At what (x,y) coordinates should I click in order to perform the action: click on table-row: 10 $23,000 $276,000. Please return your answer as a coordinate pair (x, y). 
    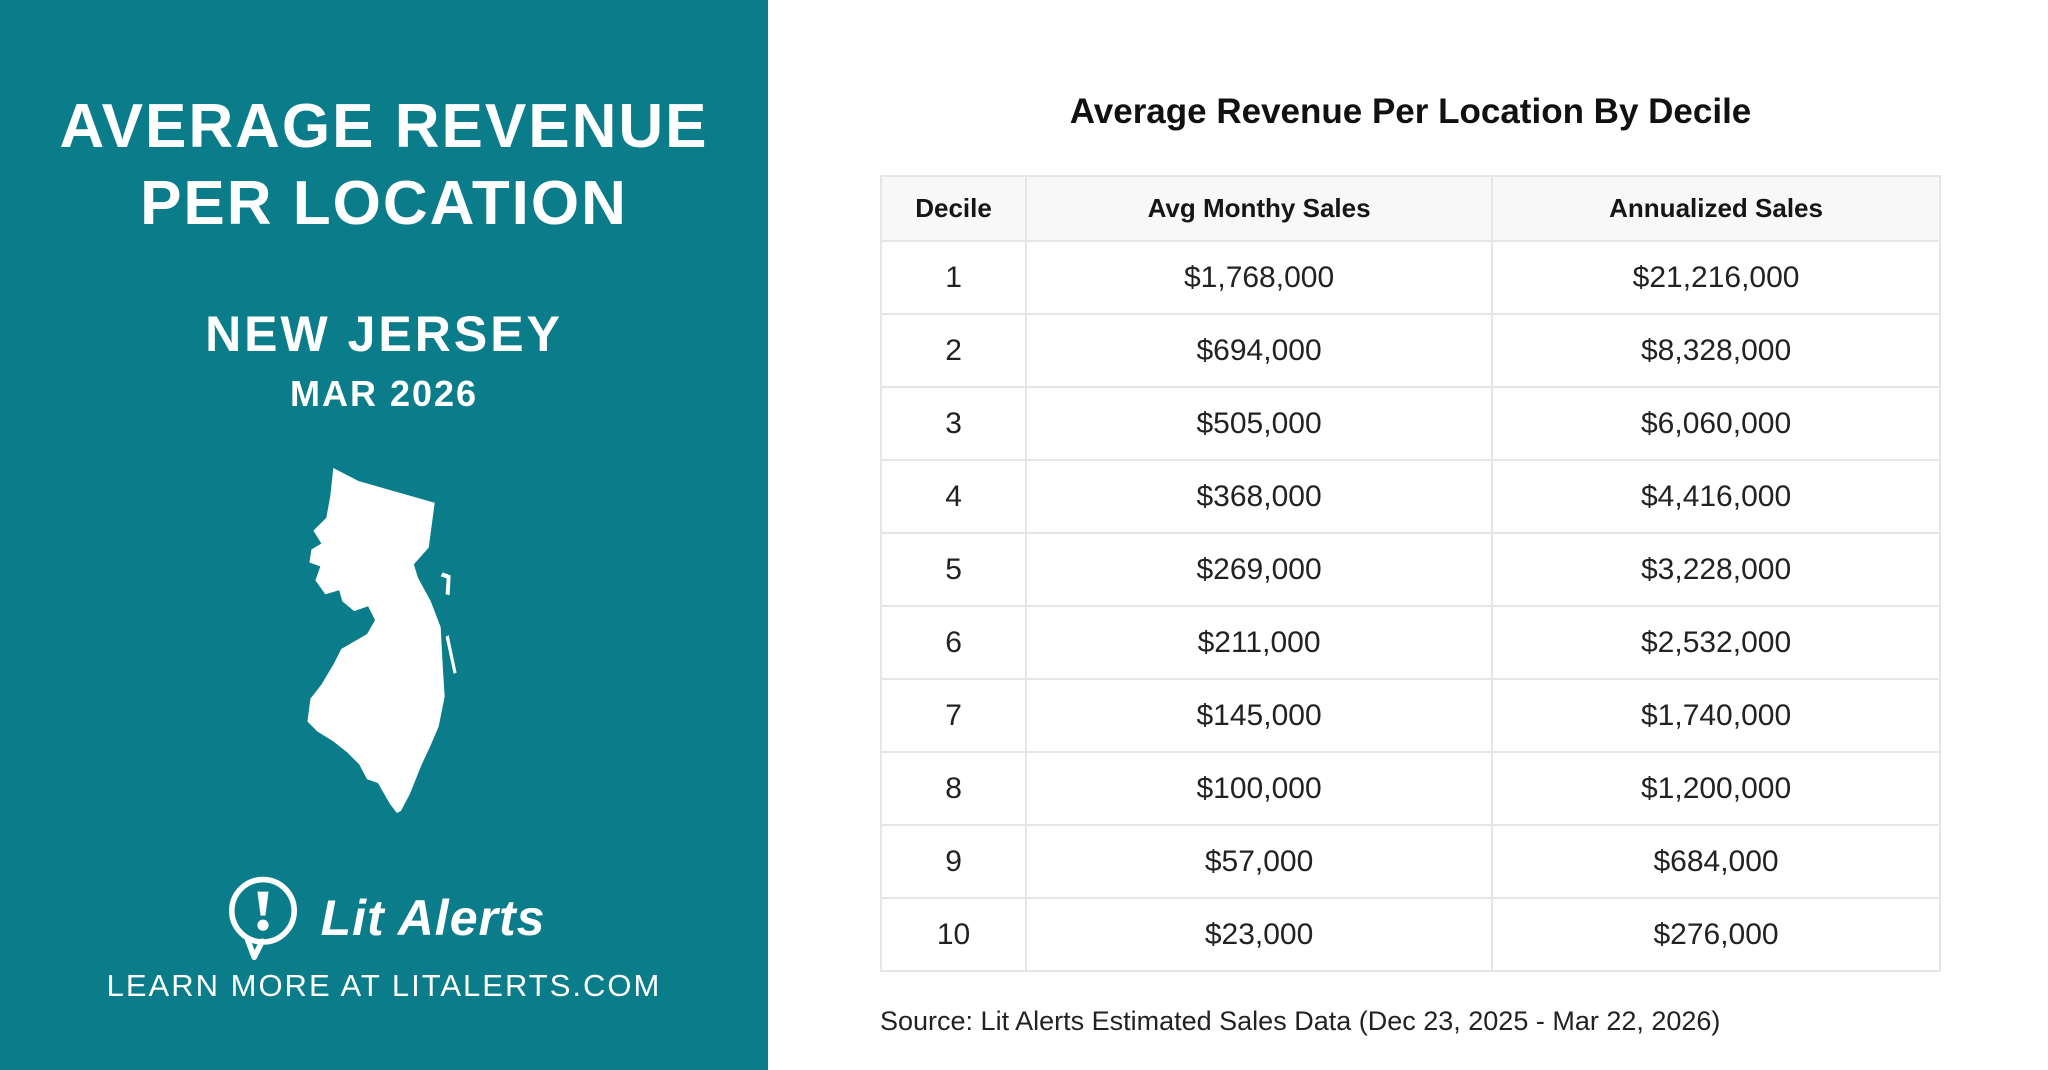
    Looking at the image, I should click on (1410, 934).